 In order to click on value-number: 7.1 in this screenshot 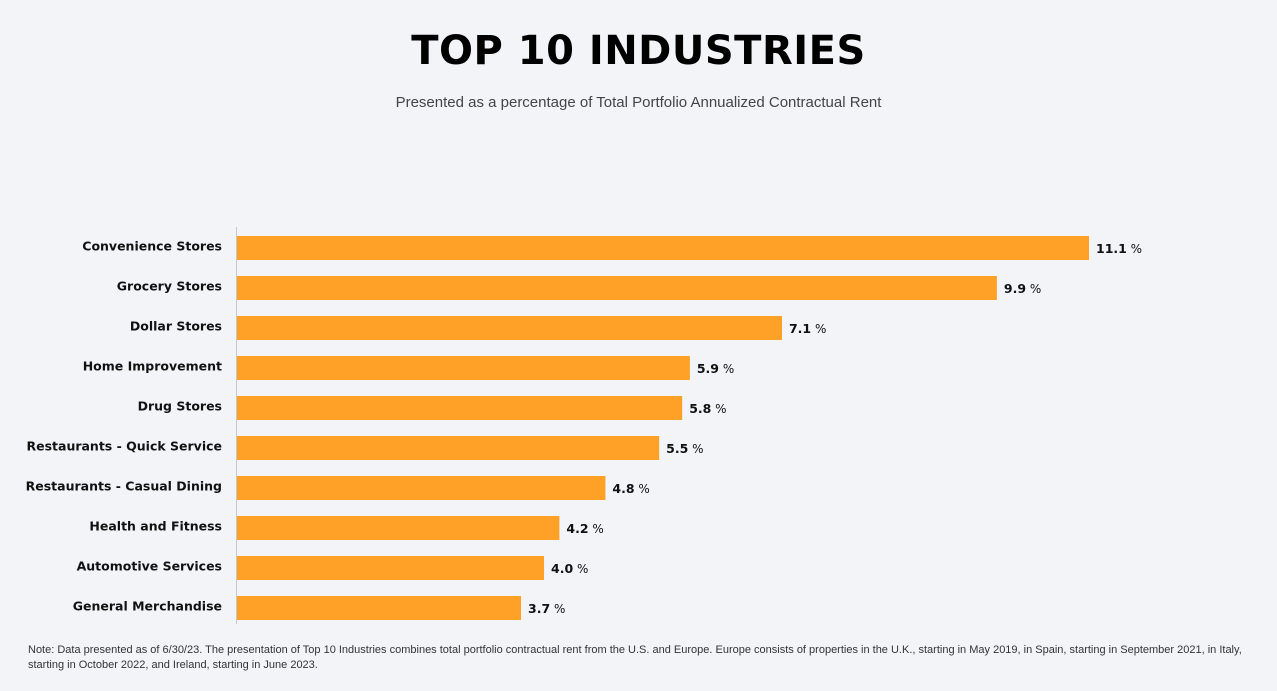, I will do `click(800, 328)`.